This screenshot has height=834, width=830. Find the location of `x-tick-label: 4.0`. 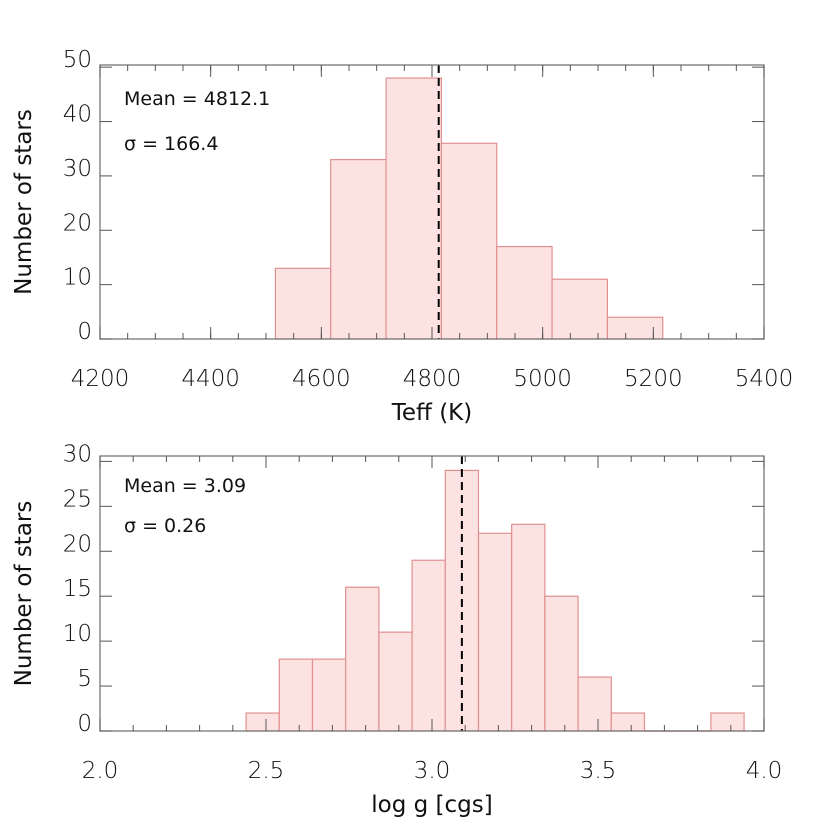

x-tick-label: 4.0 is located at coordinates (764, 771).